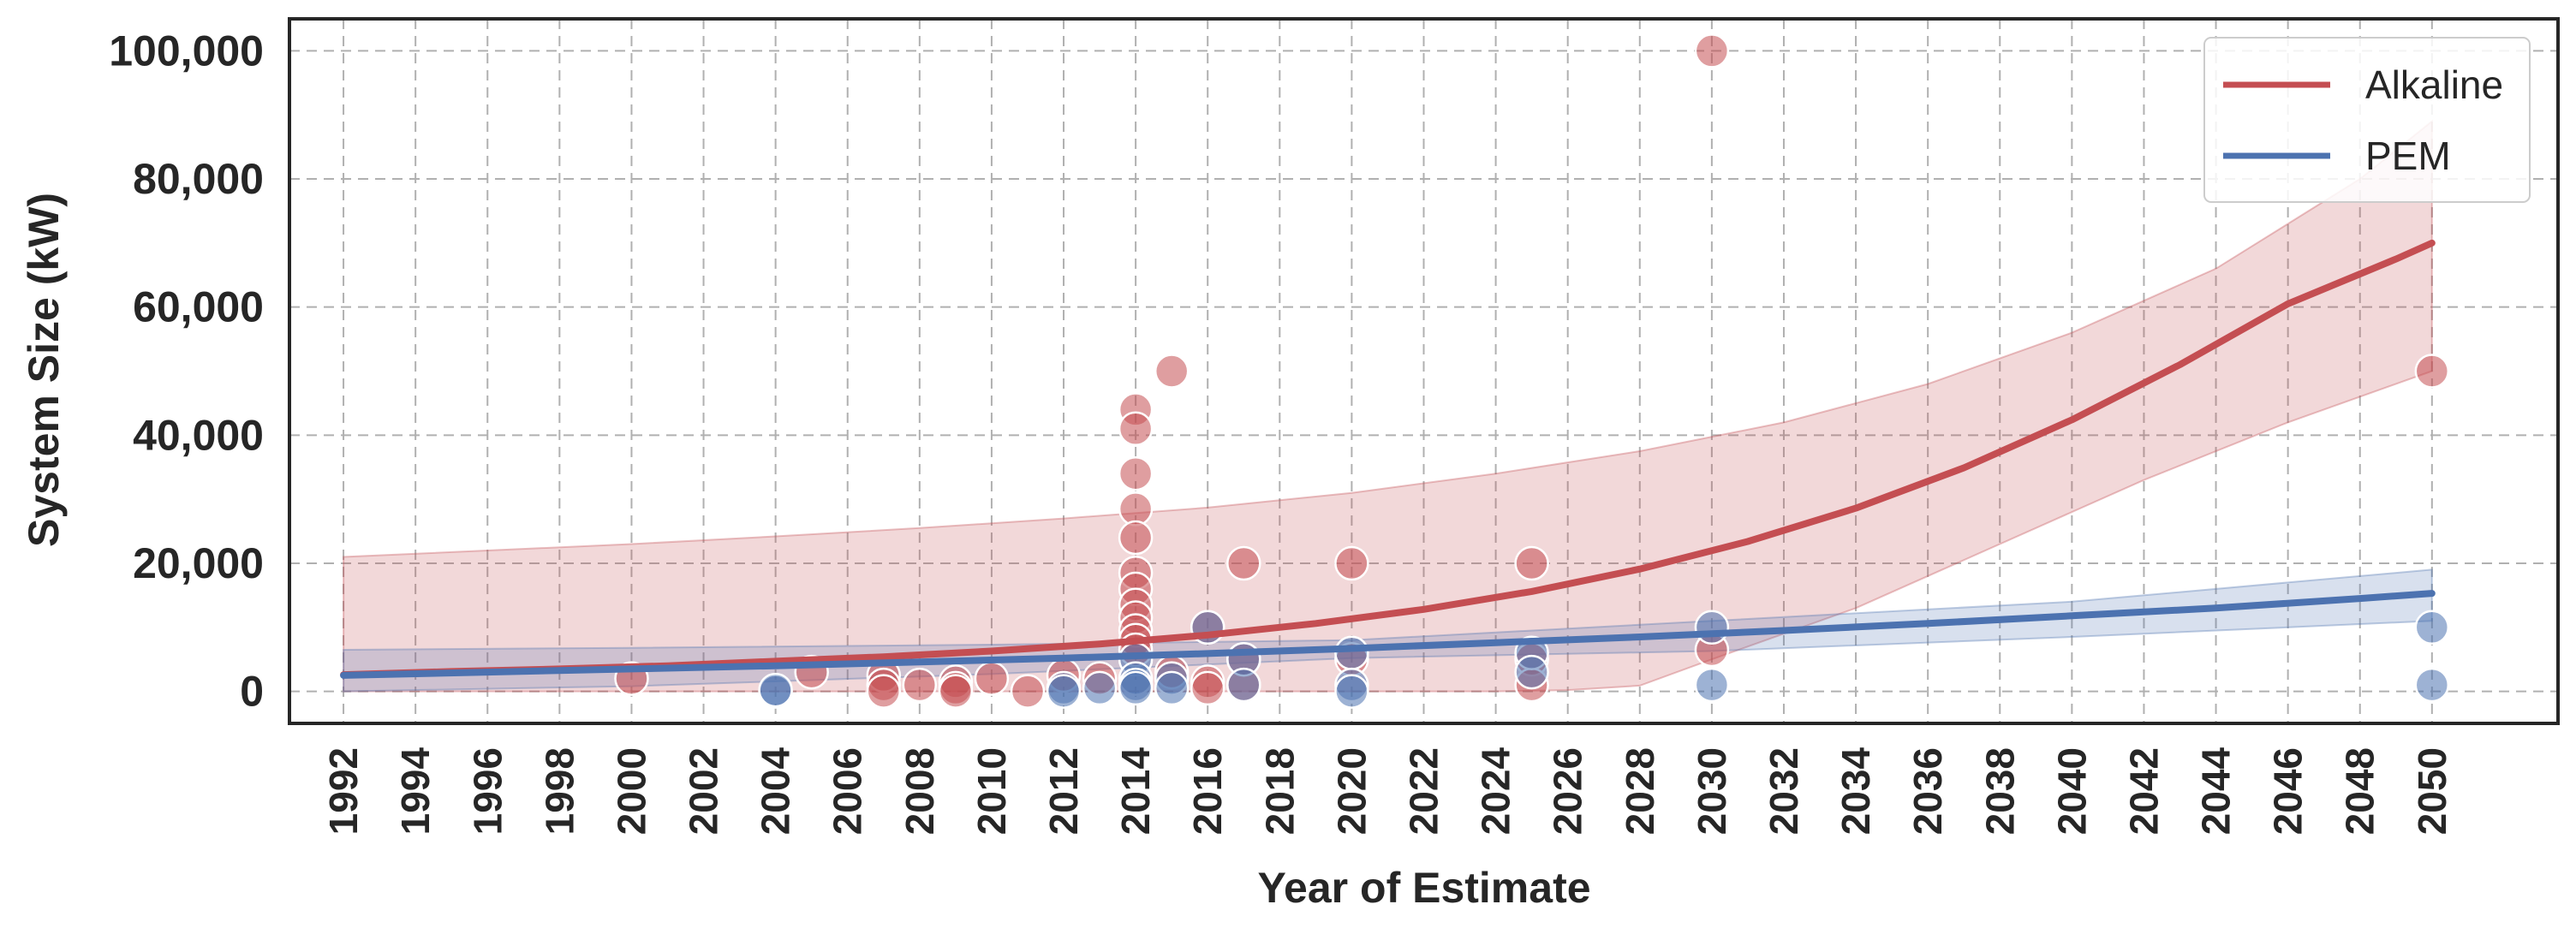 The image size is (2576, 928). I want to click on x-tick-label: 2050, so click(2432, 791).